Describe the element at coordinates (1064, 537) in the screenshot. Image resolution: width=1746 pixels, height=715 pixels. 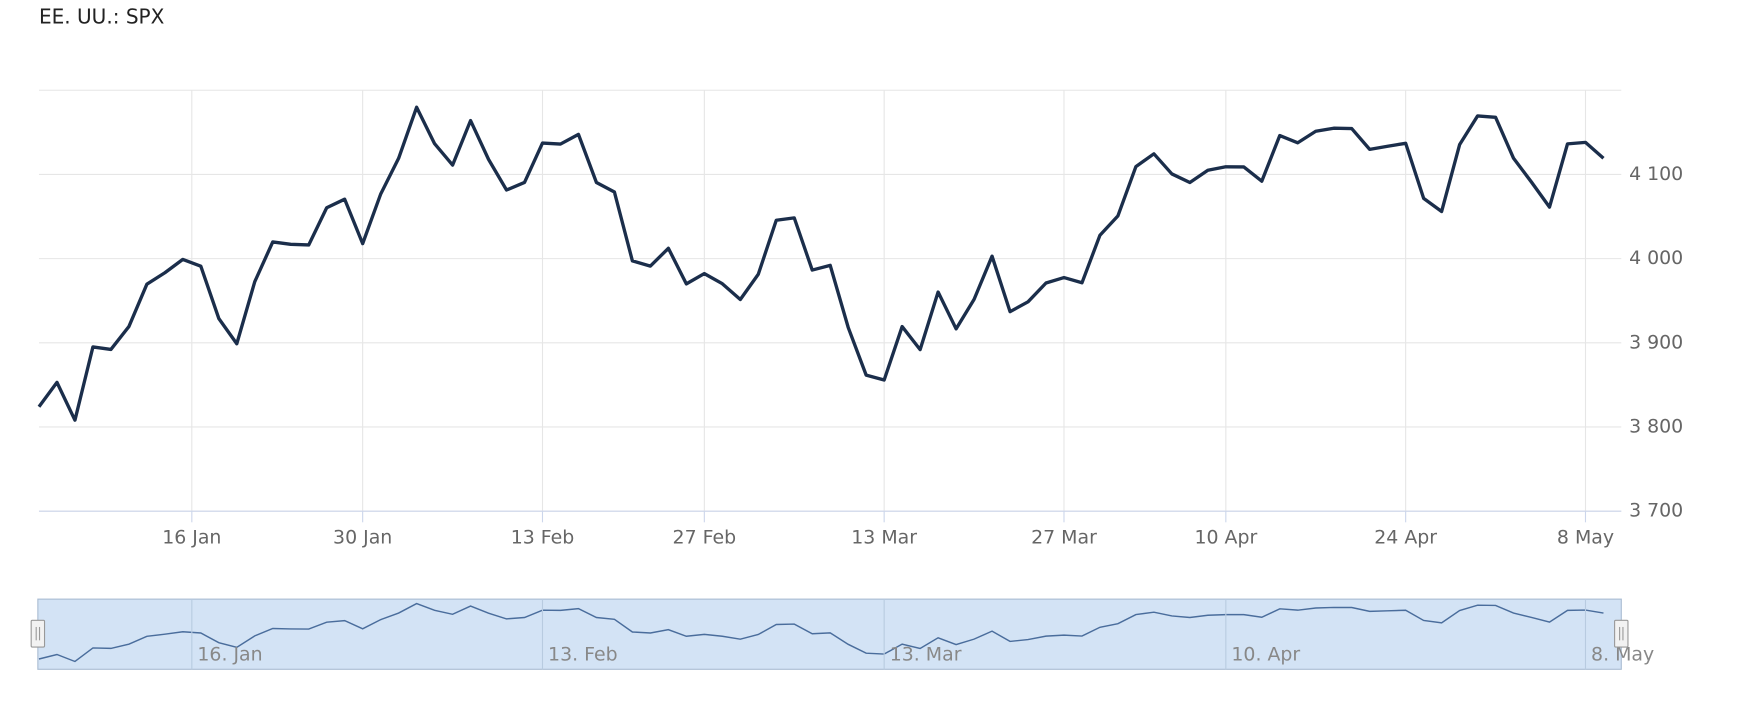
I see `x-tick-label: 27 Mar` at that location.